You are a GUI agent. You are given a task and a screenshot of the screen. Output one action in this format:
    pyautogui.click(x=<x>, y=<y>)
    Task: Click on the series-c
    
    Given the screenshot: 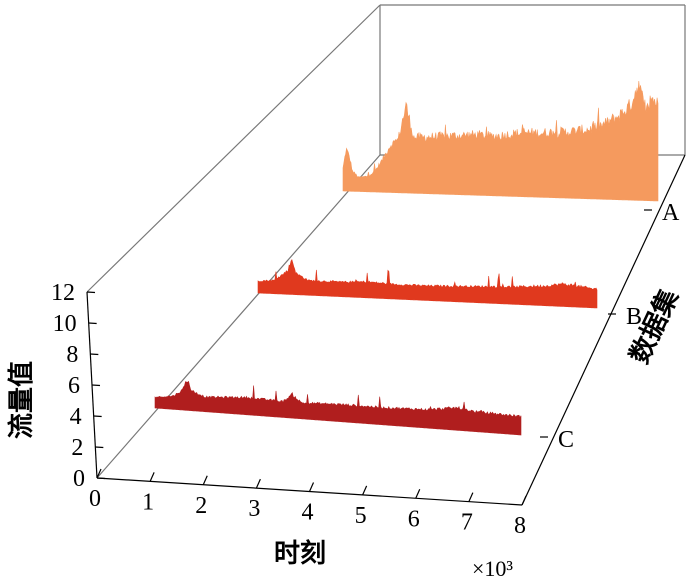 What is the action you would take?
    pyautogui.click(x=338, y=408)
    